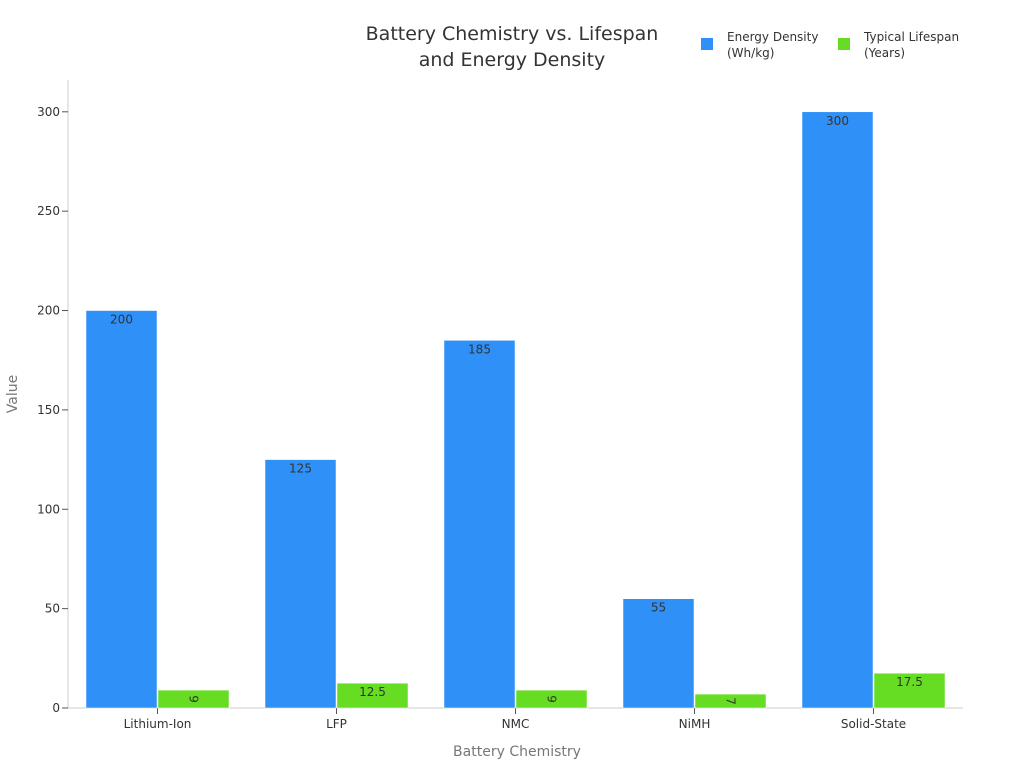 This screenshot has width=1024, height=768. Describe the element at coordinates (52, 609) in the screenshot. I see `y-tick-label: 50` at that location.